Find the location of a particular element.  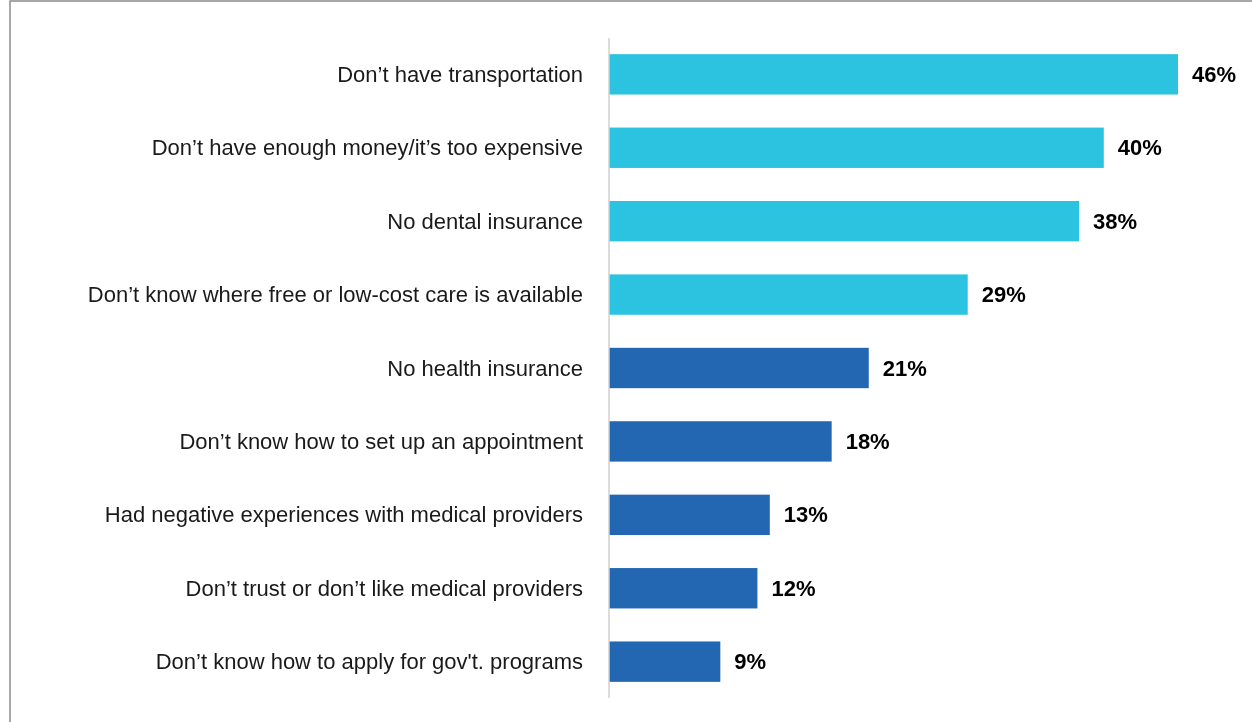

data-label: 21% is located at coordinates (904, 368).